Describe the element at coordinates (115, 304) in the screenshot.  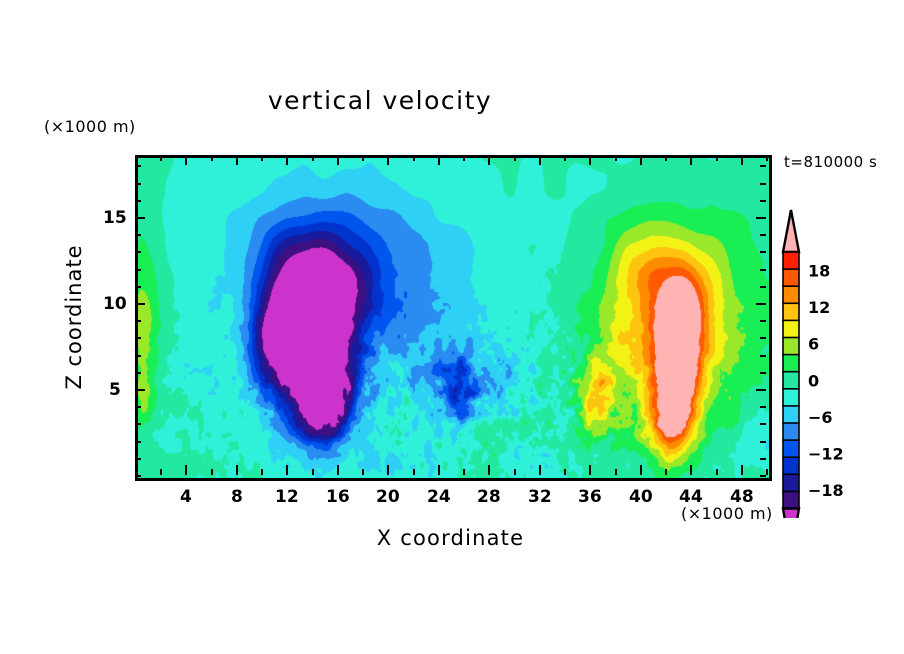
I see `axis-tick-label: 10` at that location.